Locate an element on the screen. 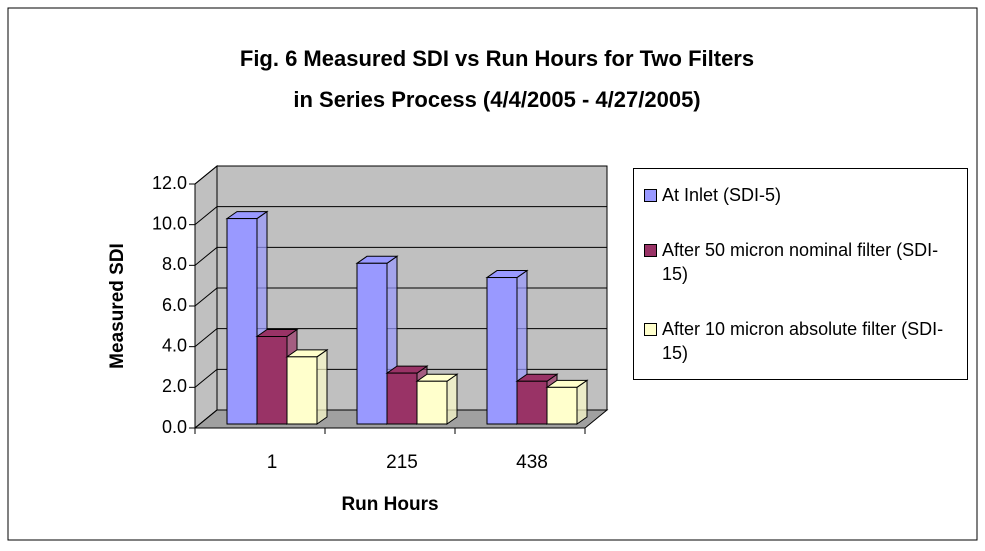  y-tick-label: 0.0 is located at coordinates (174, 427).